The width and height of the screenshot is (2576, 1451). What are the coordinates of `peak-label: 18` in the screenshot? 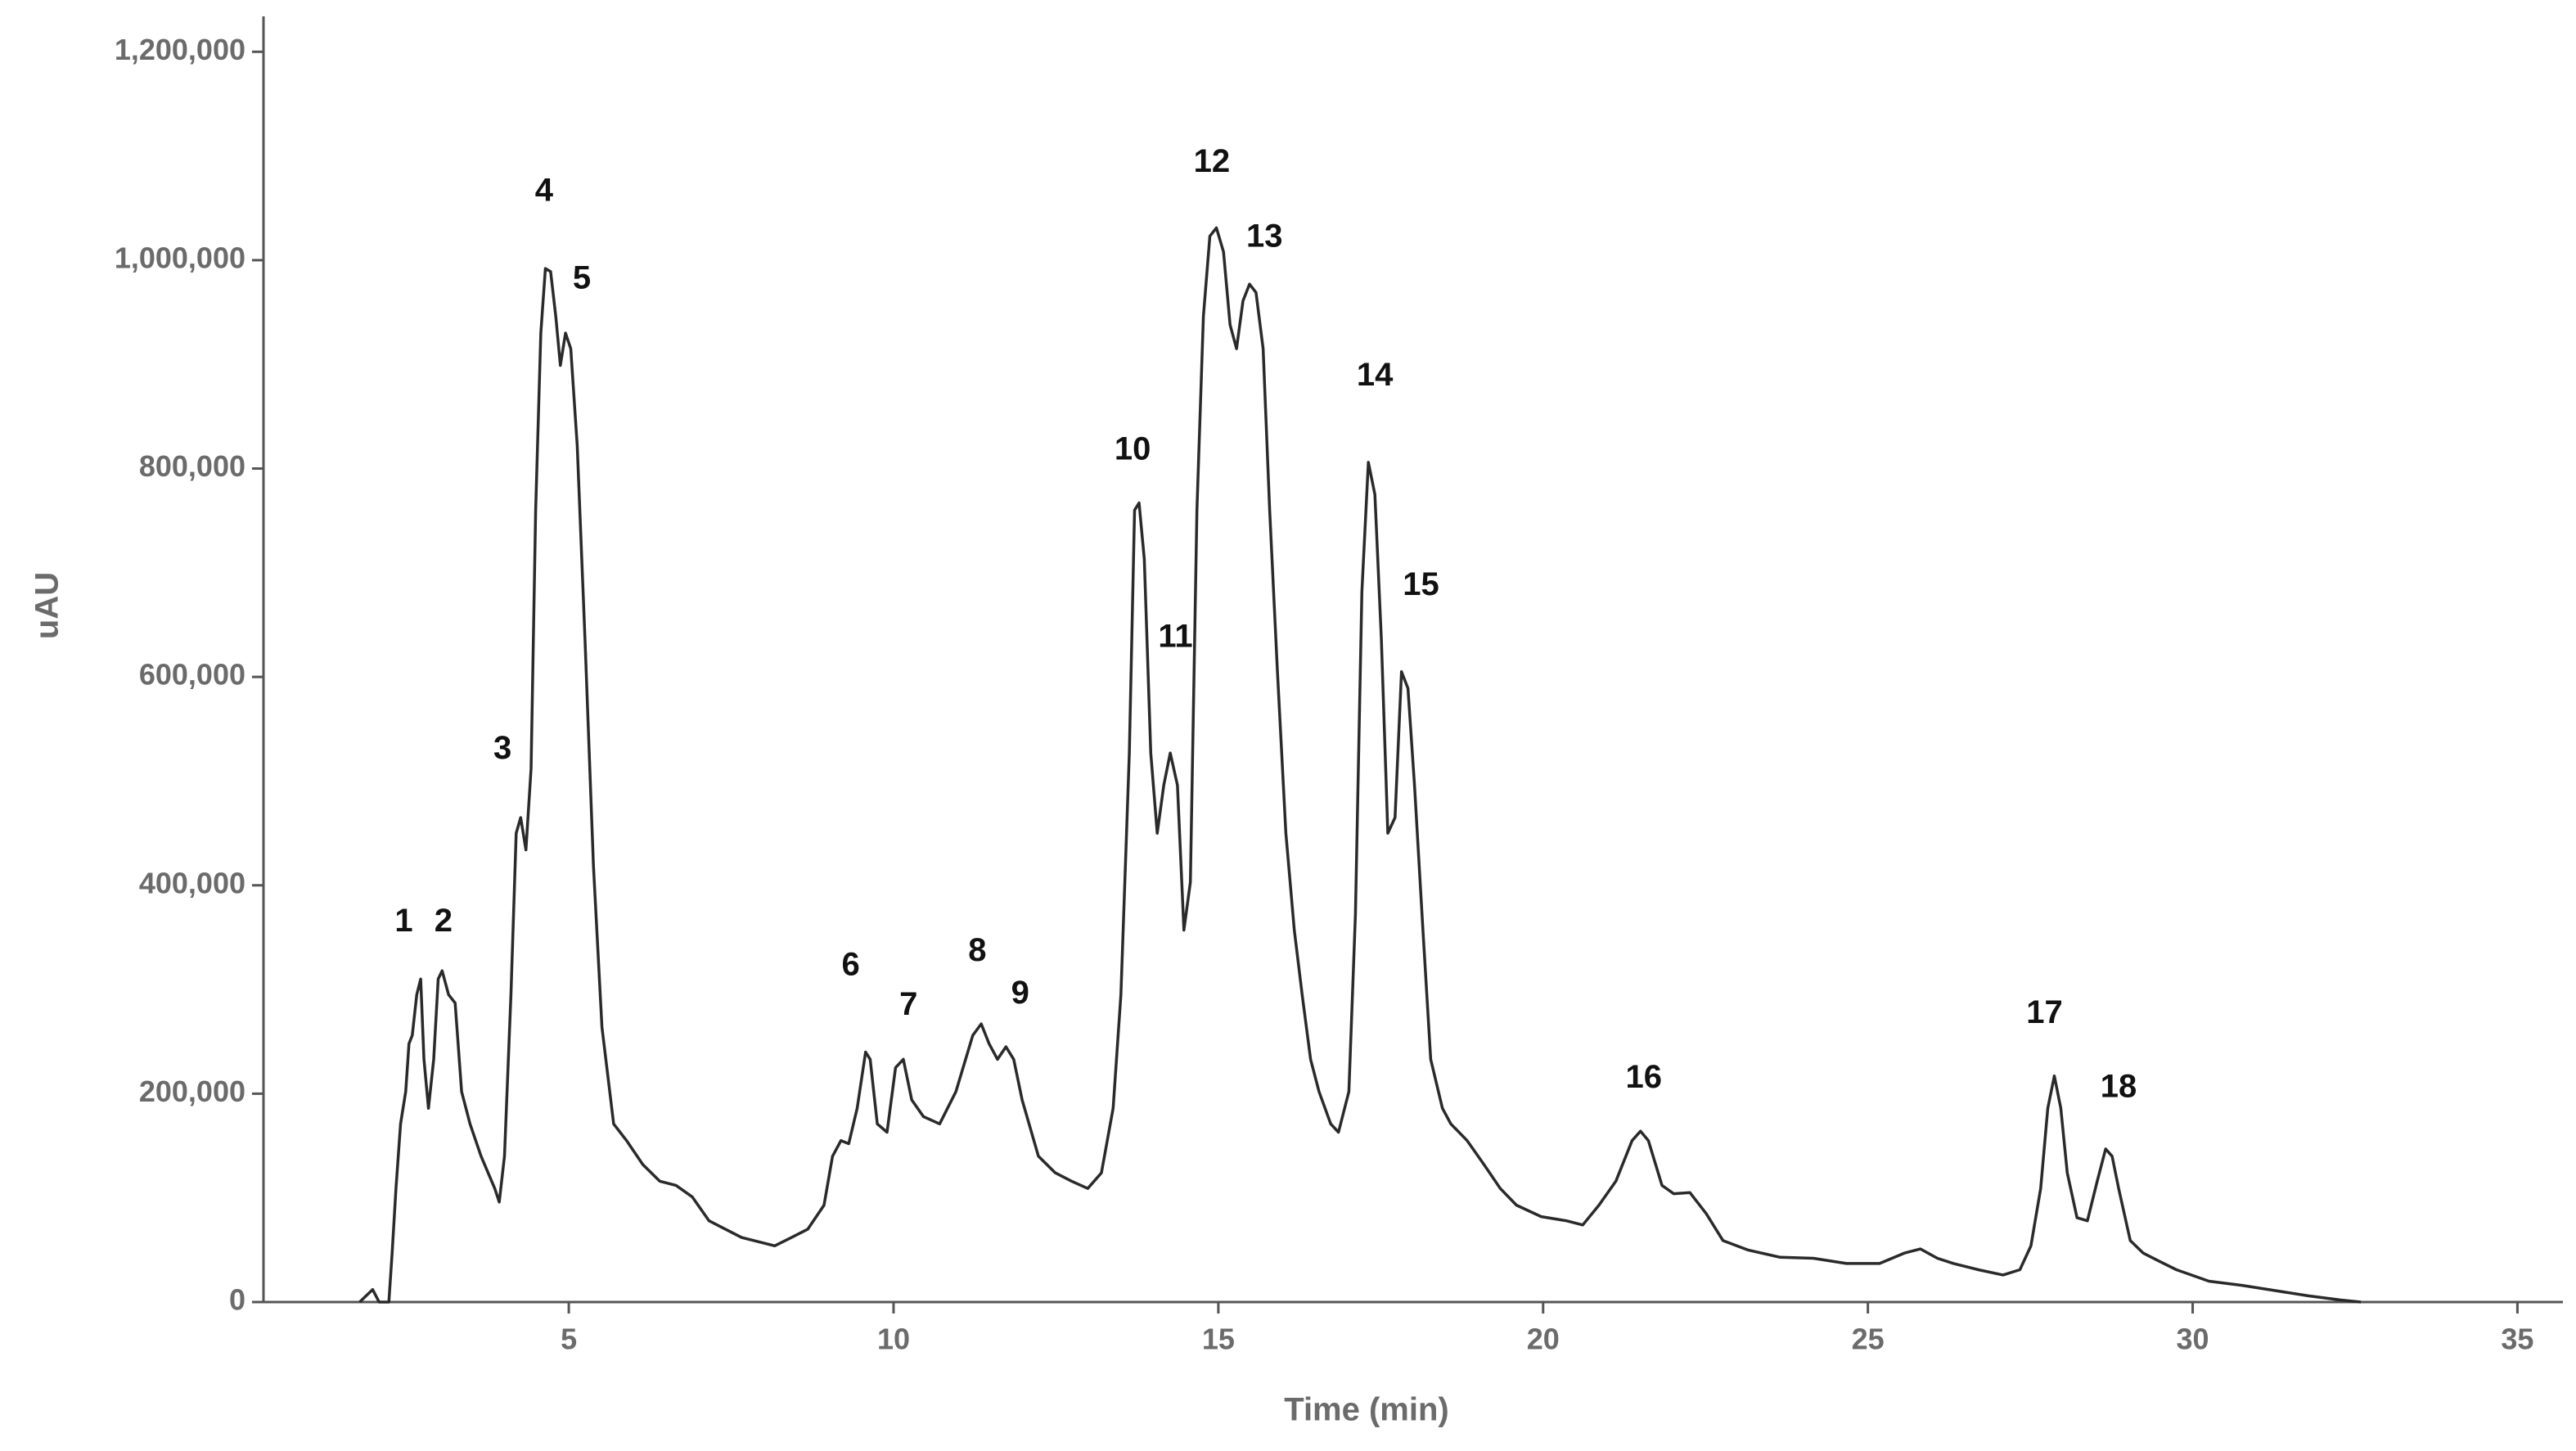 It's located at (2119, 1087).